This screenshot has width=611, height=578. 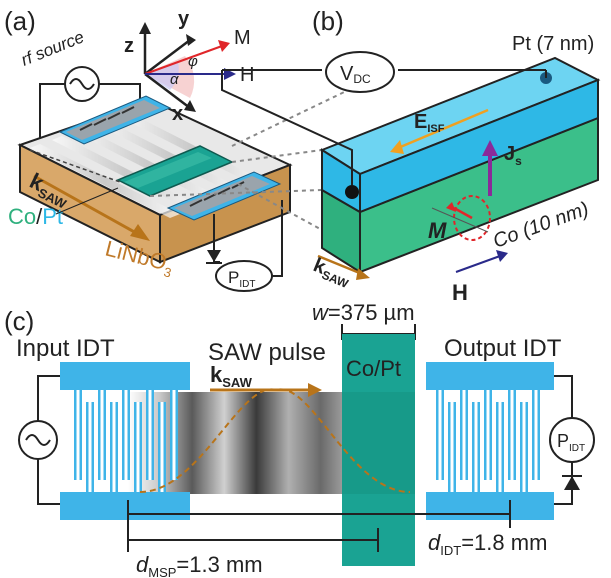 What do you see at coordinates (437, 230) in the screenshot?
I see `m-label: M` at bounding box center [437, 230].